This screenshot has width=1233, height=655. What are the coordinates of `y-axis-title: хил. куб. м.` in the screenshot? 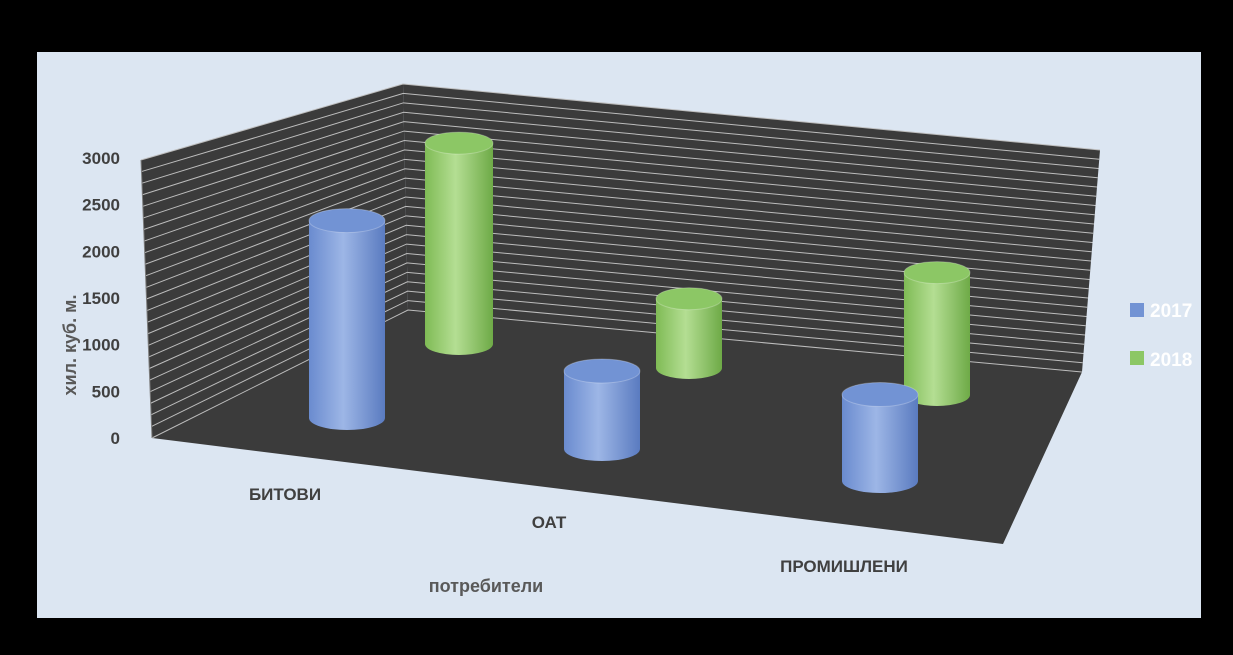 It's located at (70, 345).